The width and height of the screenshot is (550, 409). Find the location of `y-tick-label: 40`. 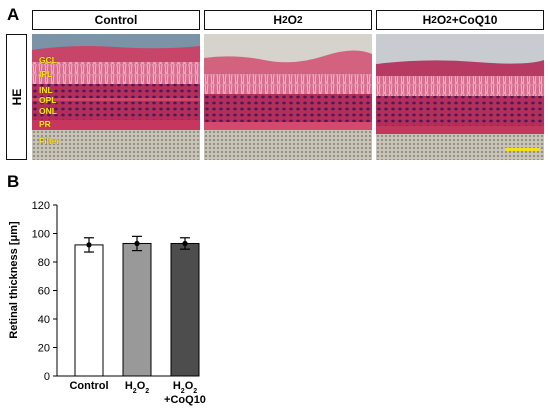

y-tick-label: 40 is located at coordinates (44, 320).